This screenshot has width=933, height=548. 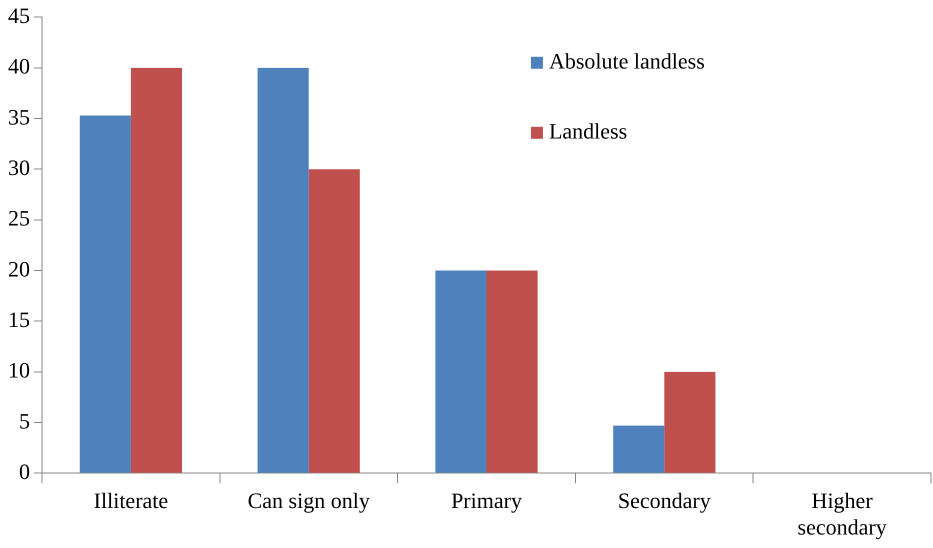 What do you see at coordinates (664, 501) in the screenshot?
I see `x-tick-label: Secondary` at bounding box center [664, 501].